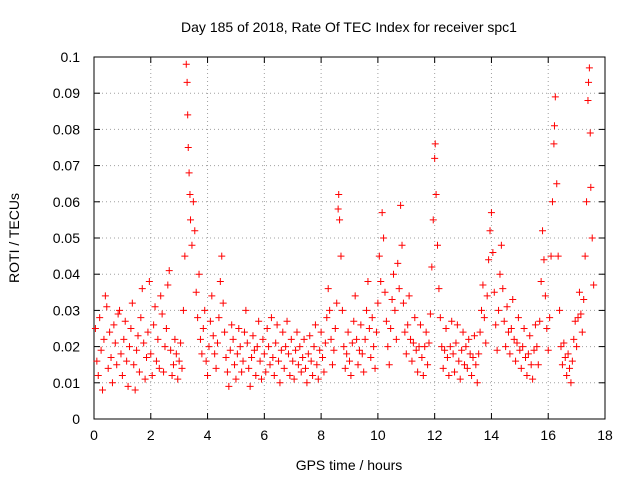 The width and height of the screenshot is (640, 480). I want to click on y-tick-label: 0.02, so click(66, 347).